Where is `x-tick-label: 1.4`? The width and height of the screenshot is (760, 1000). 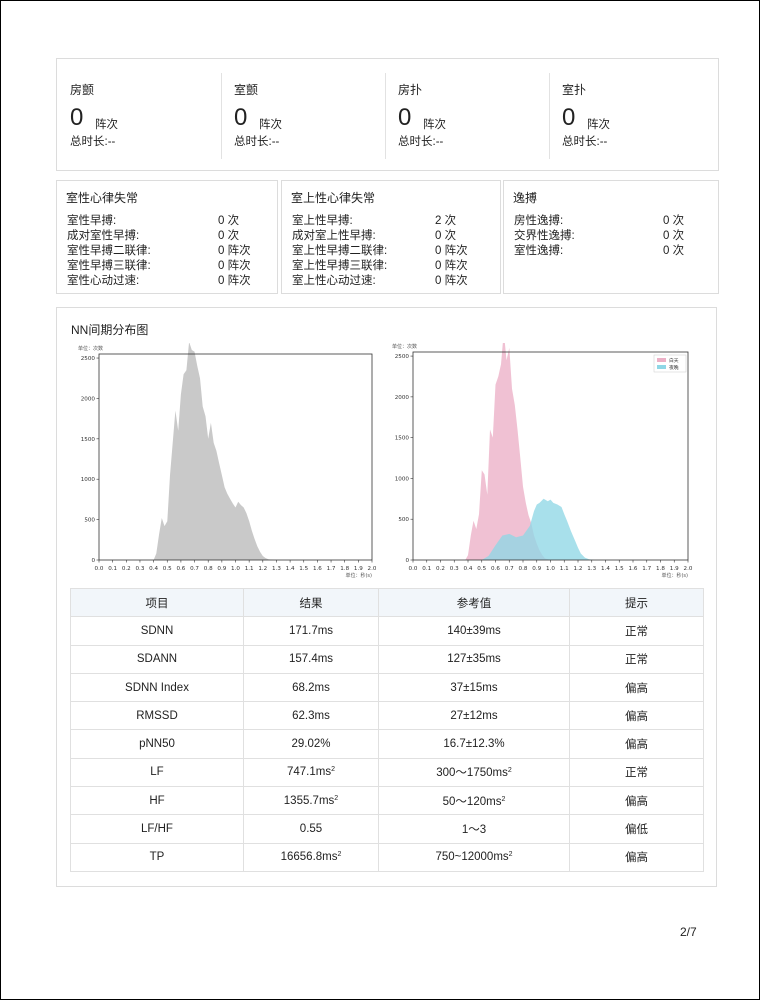 x-tick-label: 1.4 is located at coordinates (605, 569).